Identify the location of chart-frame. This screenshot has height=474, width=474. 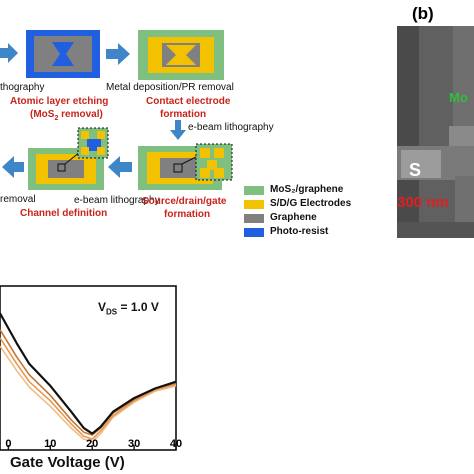
(88, 368).